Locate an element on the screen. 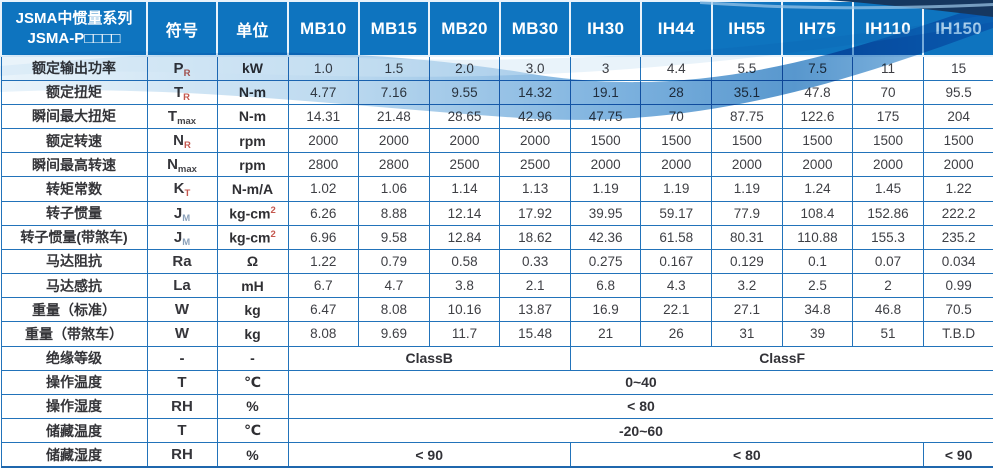 The image size is (993, 468). value-cell: 6.8 is located at coordinates (605, 286).